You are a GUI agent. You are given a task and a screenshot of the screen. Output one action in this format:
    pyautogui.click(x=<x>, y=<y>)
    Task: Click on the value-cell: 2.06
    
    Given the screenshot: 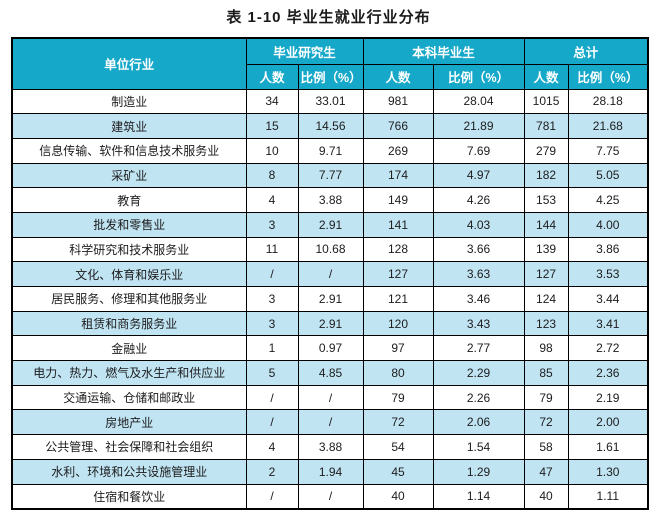 What is the action you would take?
    pyautogui.click(x=478, y=422)
    